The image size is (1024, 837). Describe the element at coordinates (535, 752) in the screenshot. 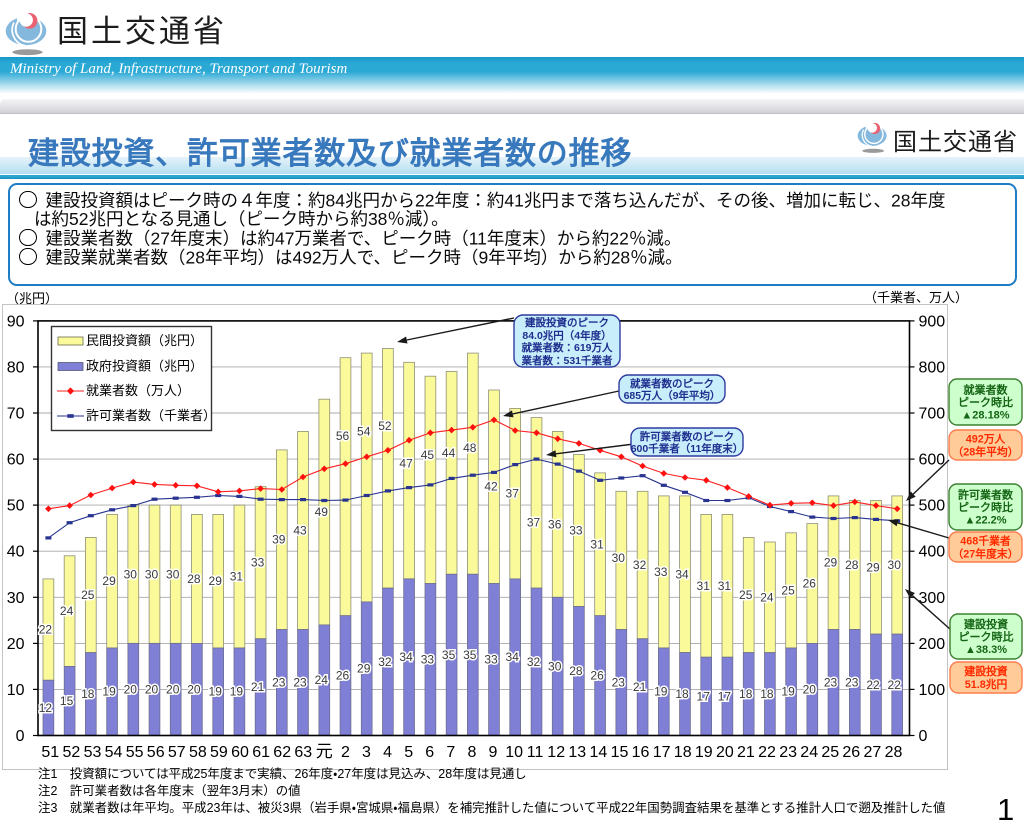

I see `svg-text: 11` at that location.